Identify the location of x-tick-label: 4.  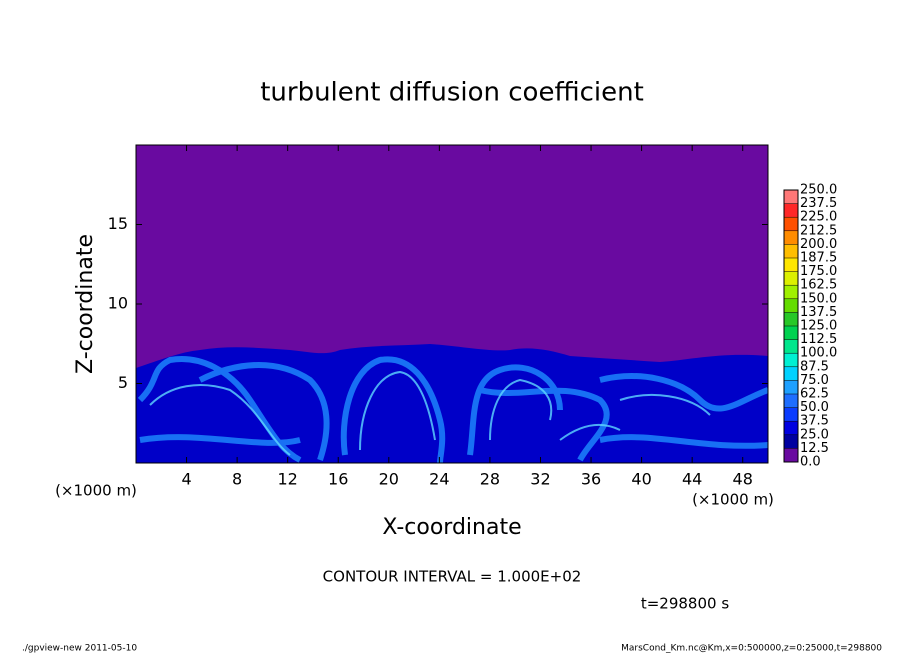
(186, 479).